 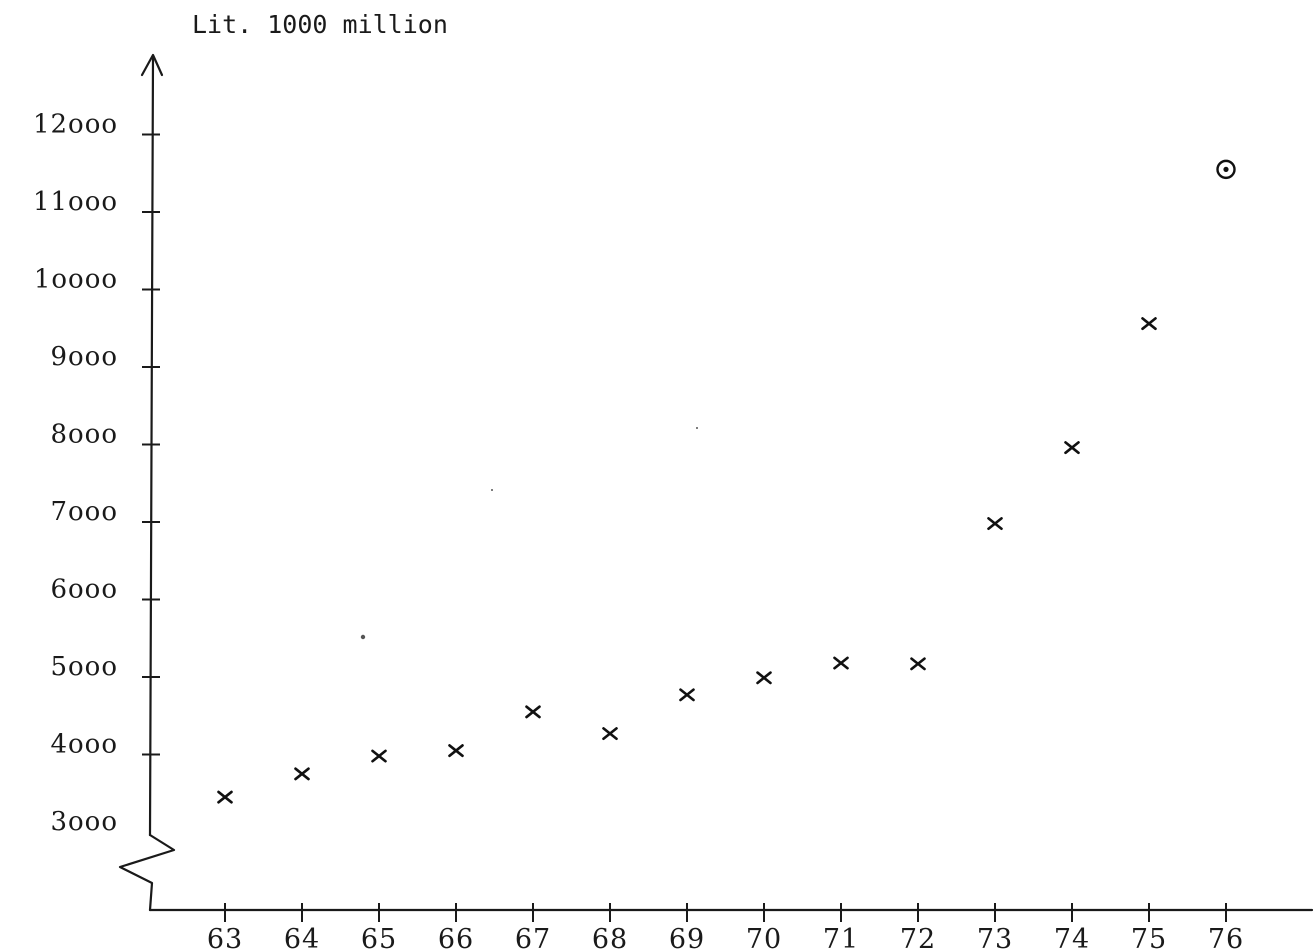 I want to click on y-tick-label: 6ooo, so click(x=84, y=590).